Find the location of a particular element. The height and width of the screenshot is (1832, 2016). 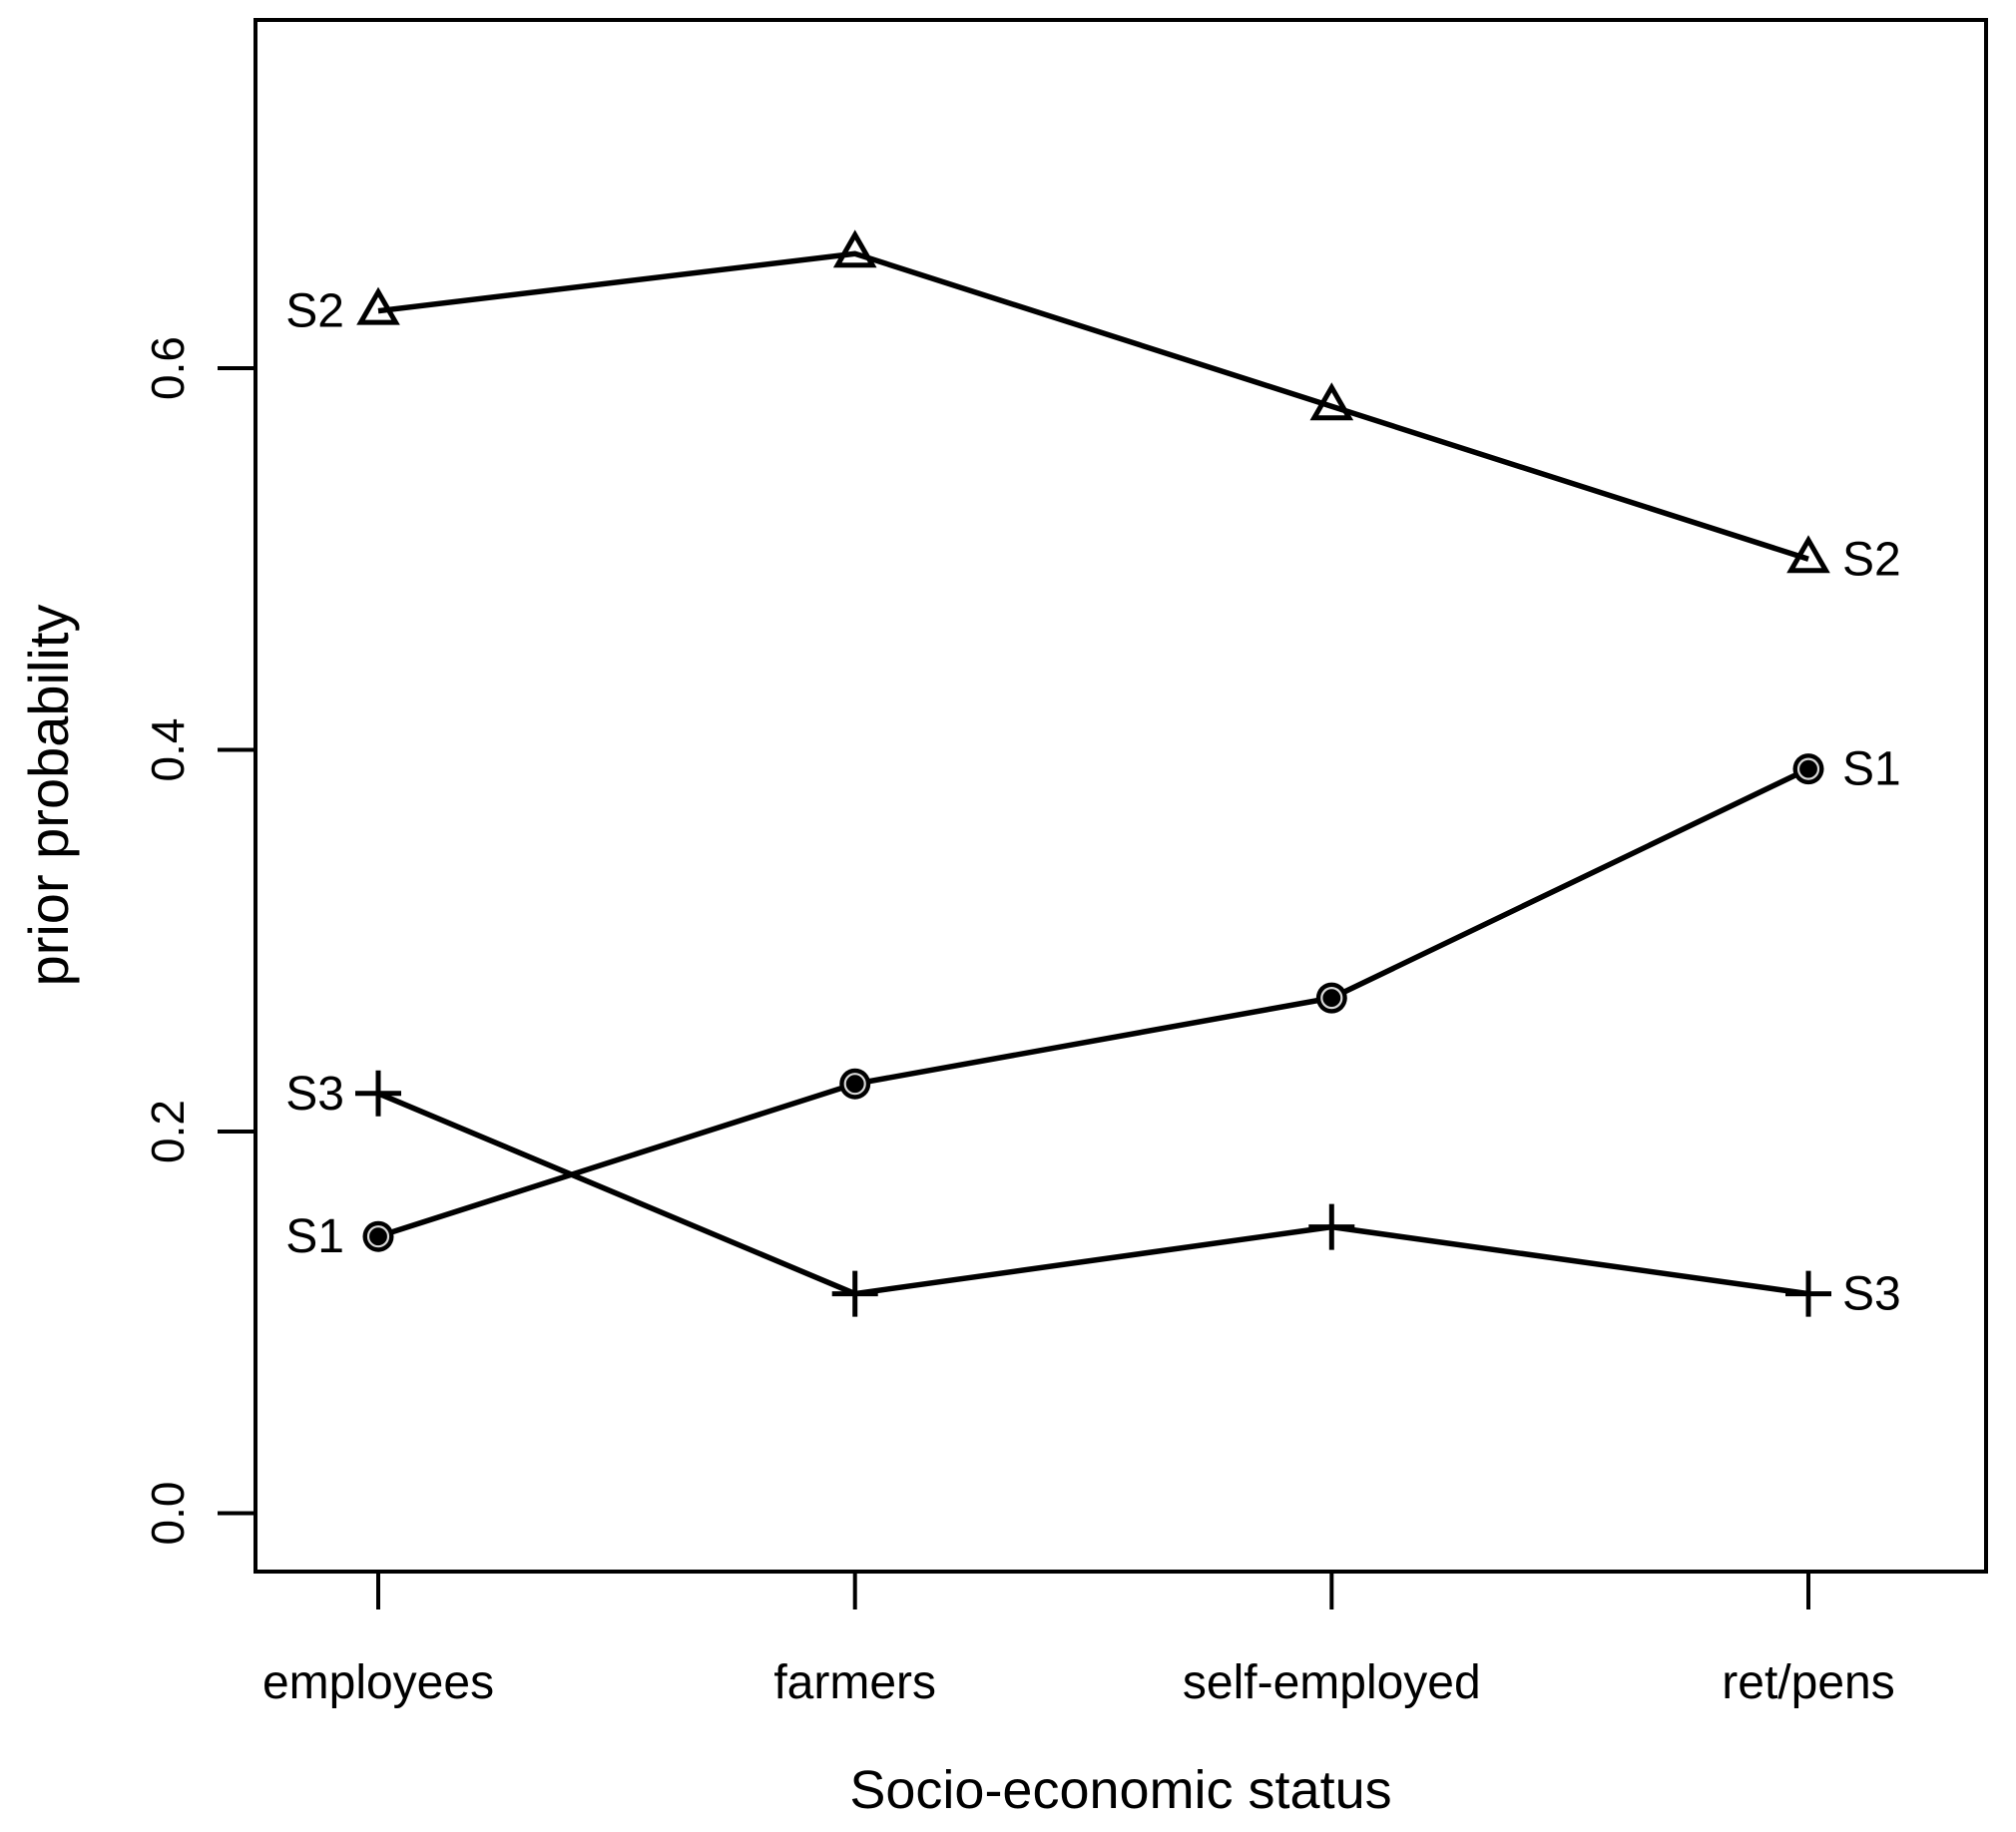

y-tick-label: 0.4 is located at coordinates (168, 750).